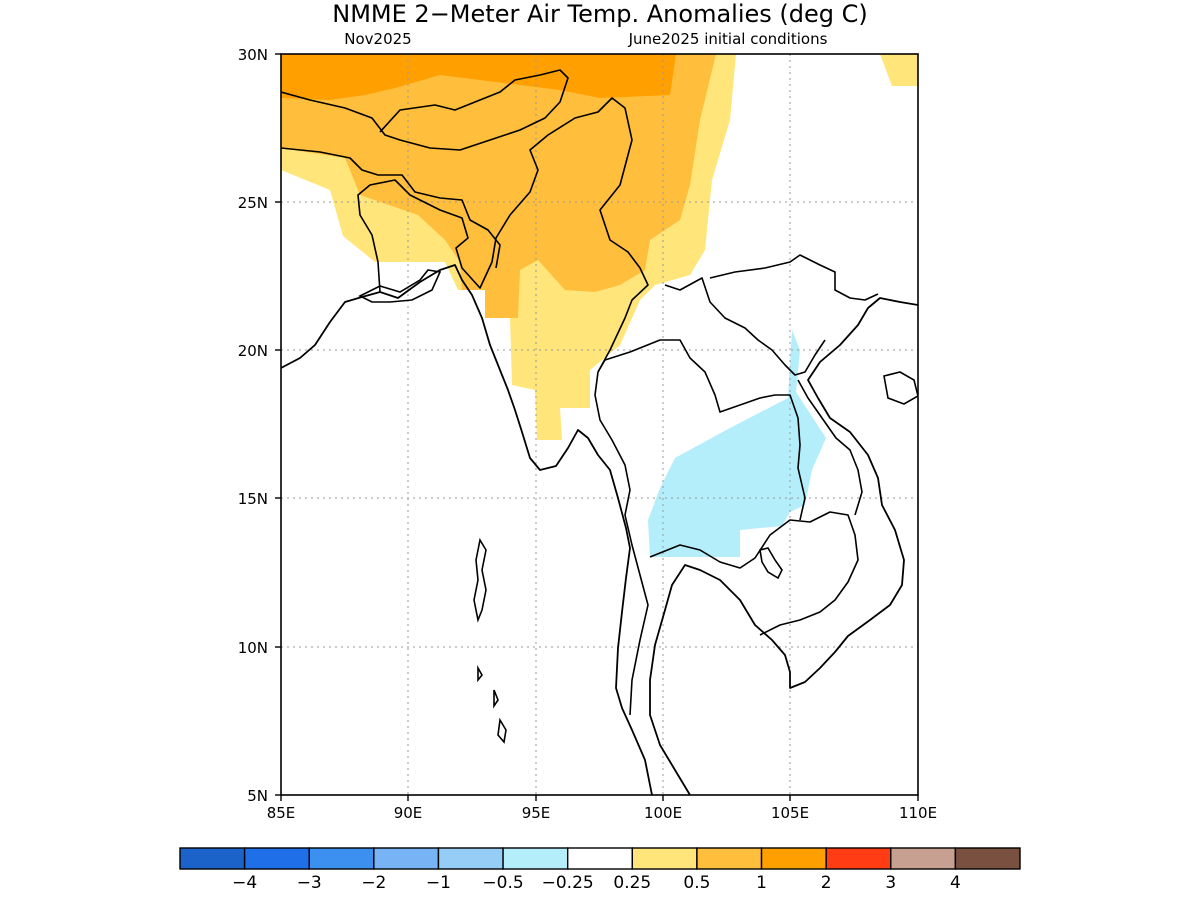  Describe the element at coordinates (408, 813) in the screenshot. I see `x-tick-label: 90E` at that location.